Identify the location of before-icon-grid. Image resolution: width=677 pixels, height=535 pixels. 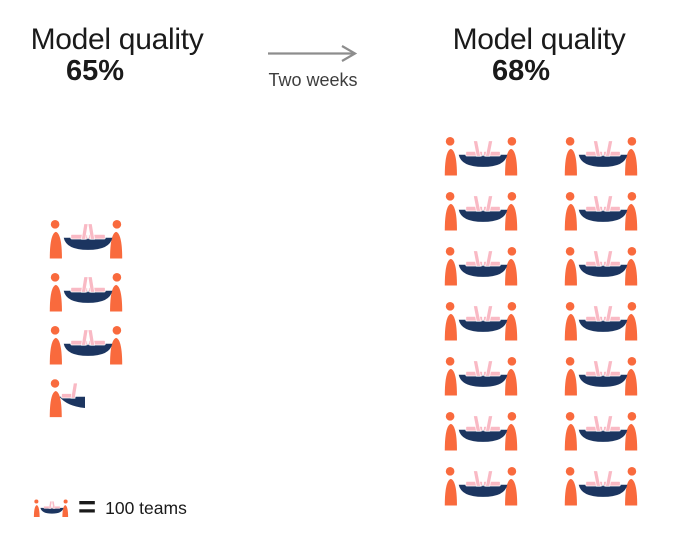
(86, 319).